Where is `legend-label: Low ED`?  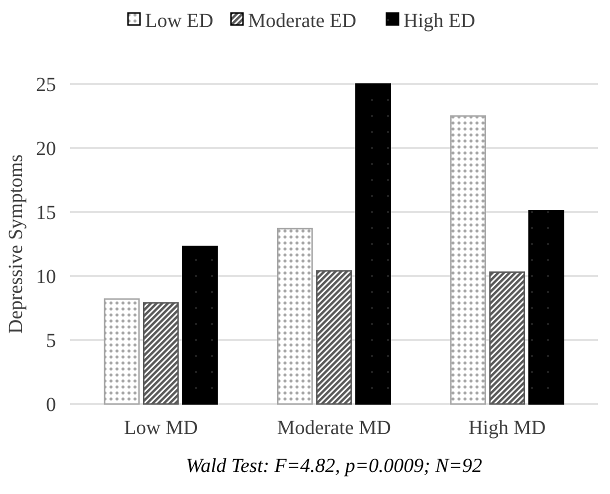 legend-label: Low ED is located at coordinates (179, 21).